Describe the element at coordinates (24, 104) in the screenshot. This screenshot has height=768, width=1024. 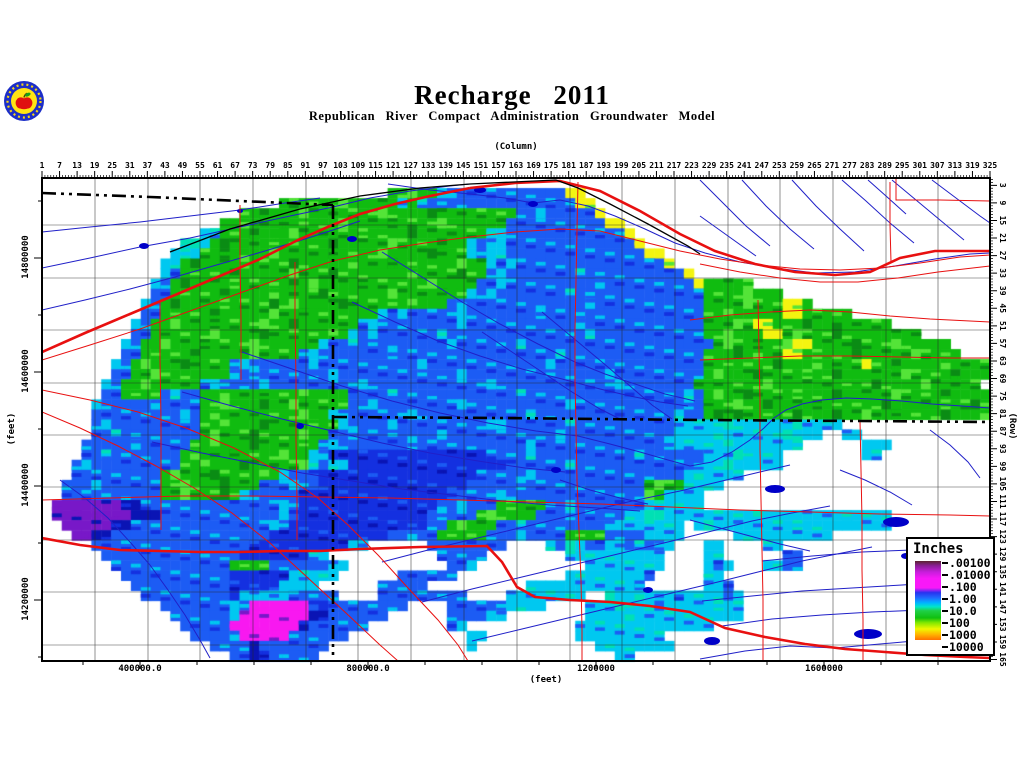
I see `apple-icon` at that location.